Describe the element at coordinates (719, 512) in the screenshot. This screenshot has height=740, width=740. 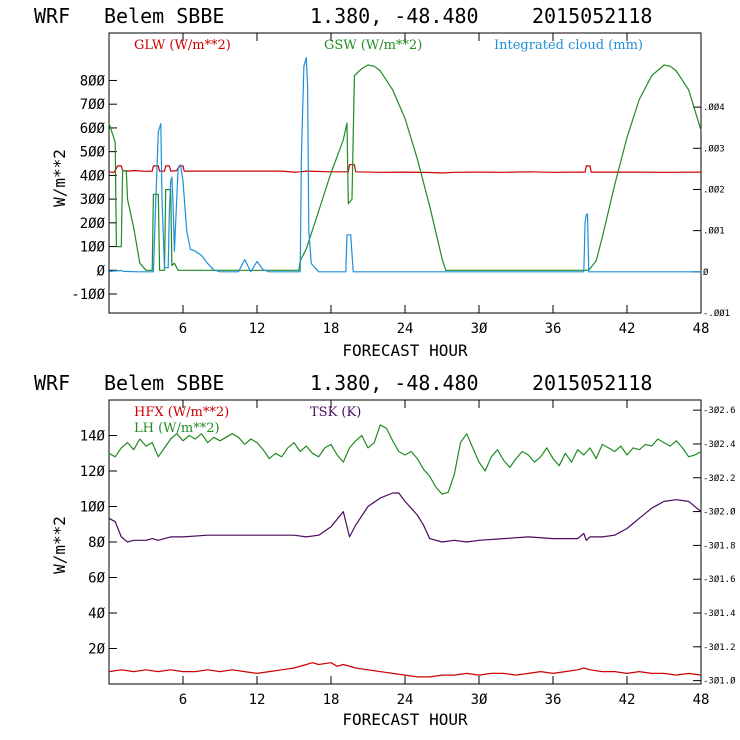
I see `bottom-y2-tick-label: -3Ø2.Ø` at that location.